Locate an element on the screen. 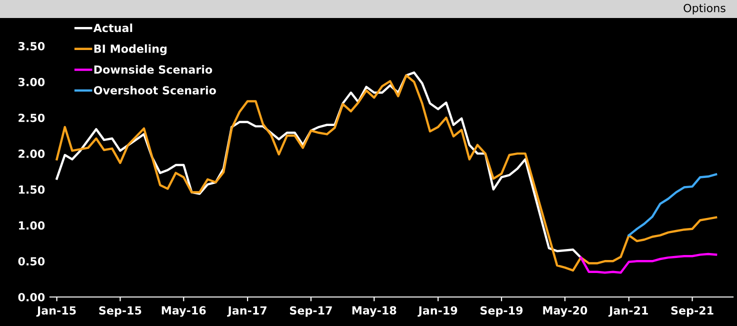  y-tick-label: 0.50 is located at coordinates (31, 261).